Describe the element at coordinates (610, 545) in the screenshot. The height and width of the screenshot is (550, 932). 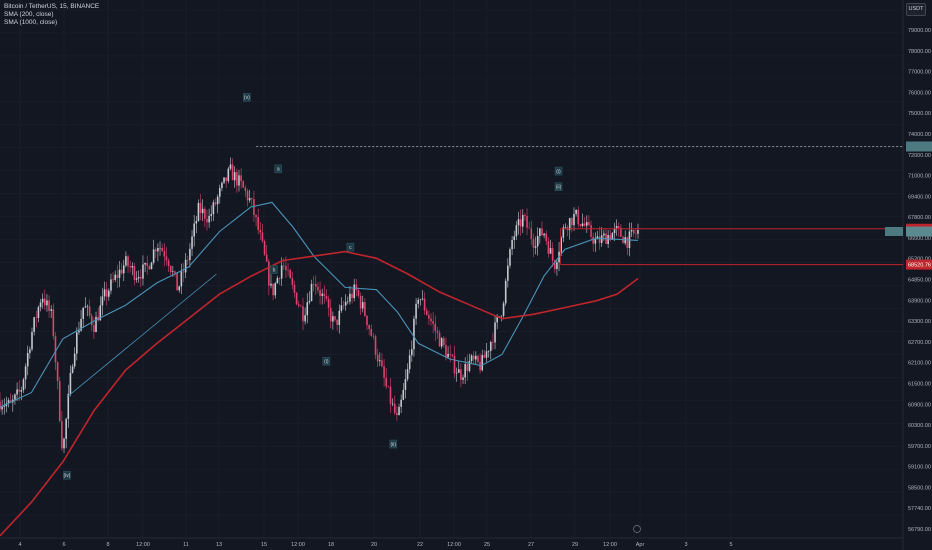
I see `x-tick-label: 12:00` at that location.